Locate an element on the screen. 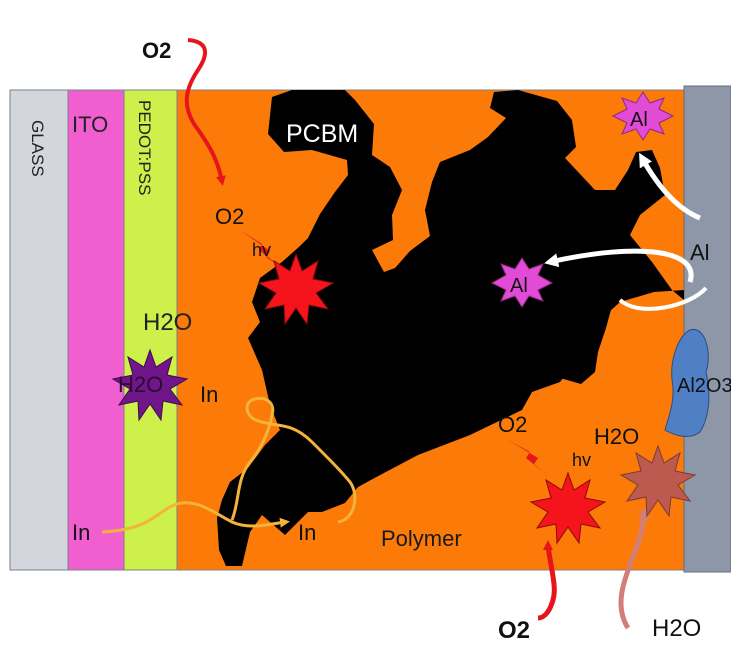  o2-bottom-label: O2 is located at coordinates (514, 630).